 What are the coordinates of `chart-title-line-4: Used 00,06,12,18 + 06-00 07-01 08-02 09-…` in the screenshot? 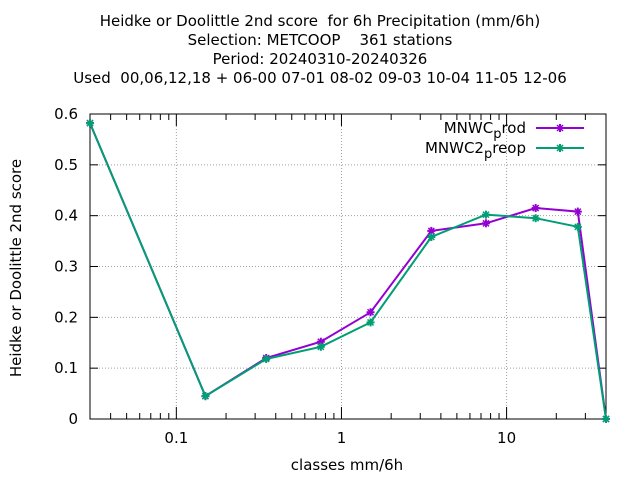 It's located at (320, 78).